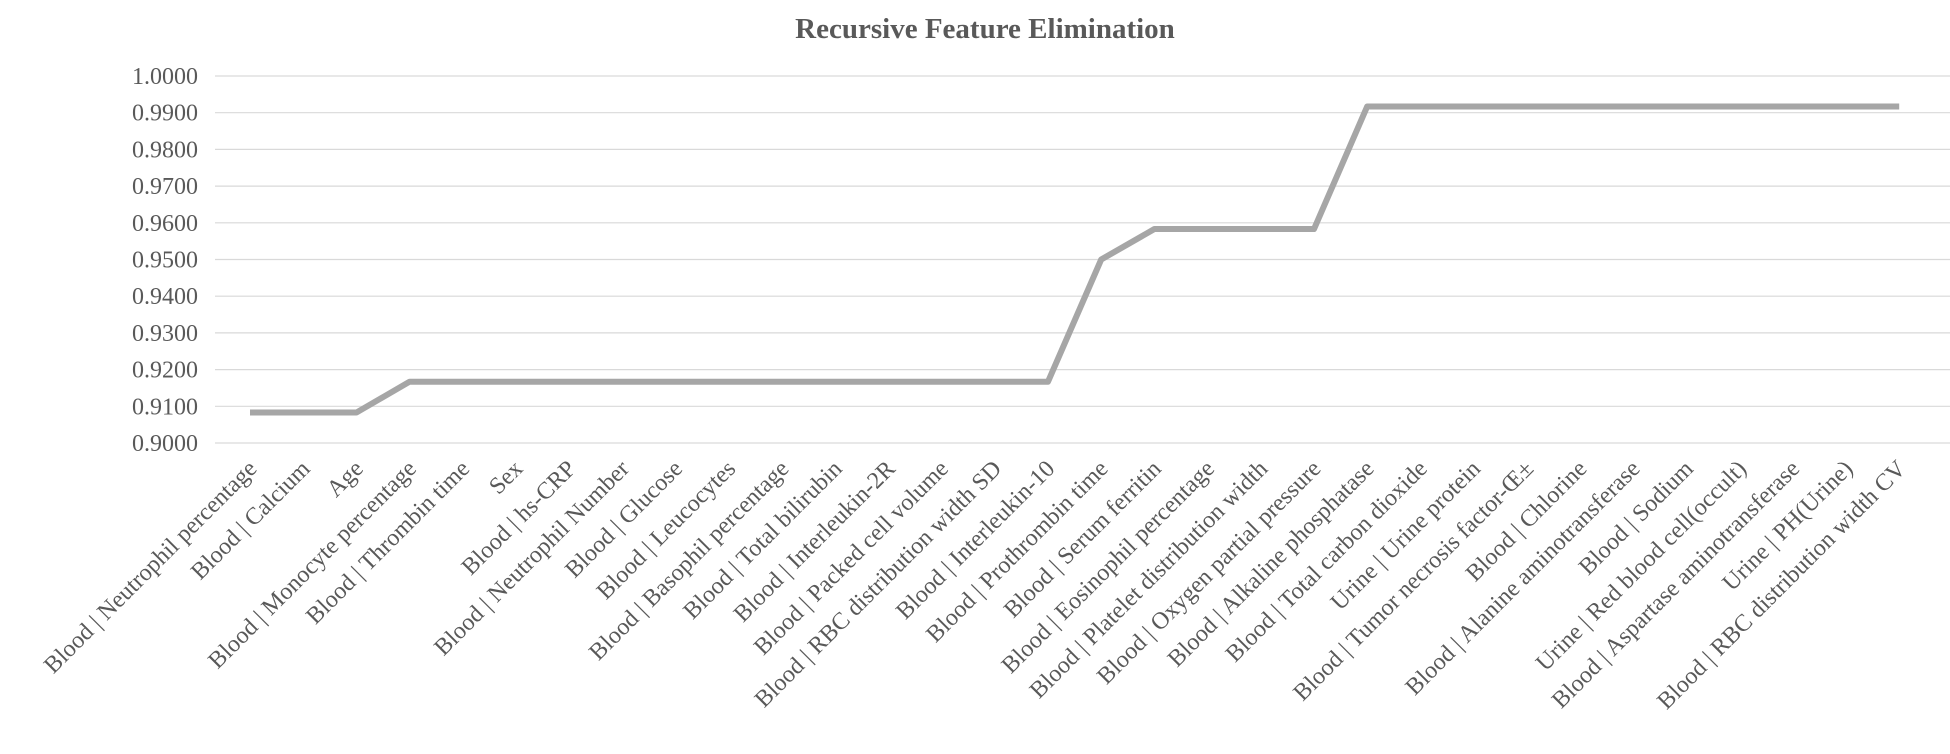 The height and width of the screenshot is (754, 1950). I want to click on y-tick-label: 0.9700, so click(165, 187).